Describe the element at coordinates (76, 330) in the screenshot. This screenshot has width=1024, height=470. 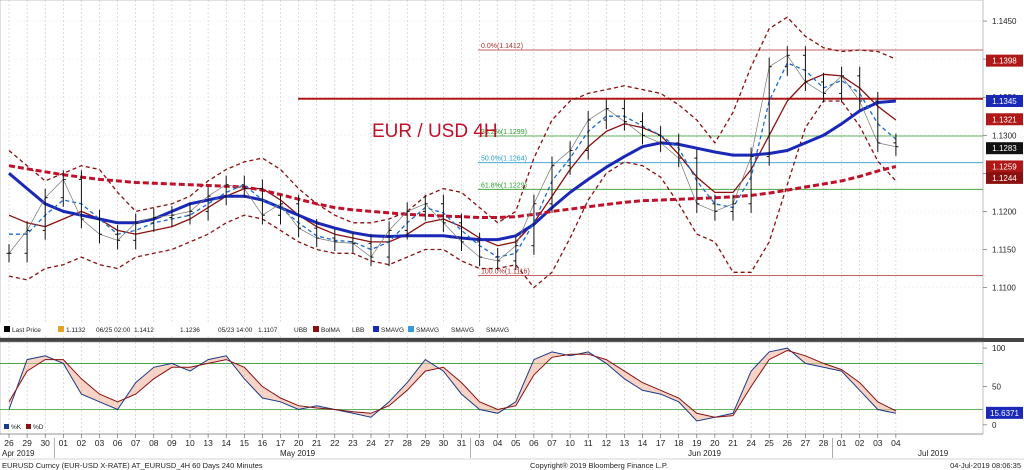
I see `legend-low-value: 1.1132` at that location.